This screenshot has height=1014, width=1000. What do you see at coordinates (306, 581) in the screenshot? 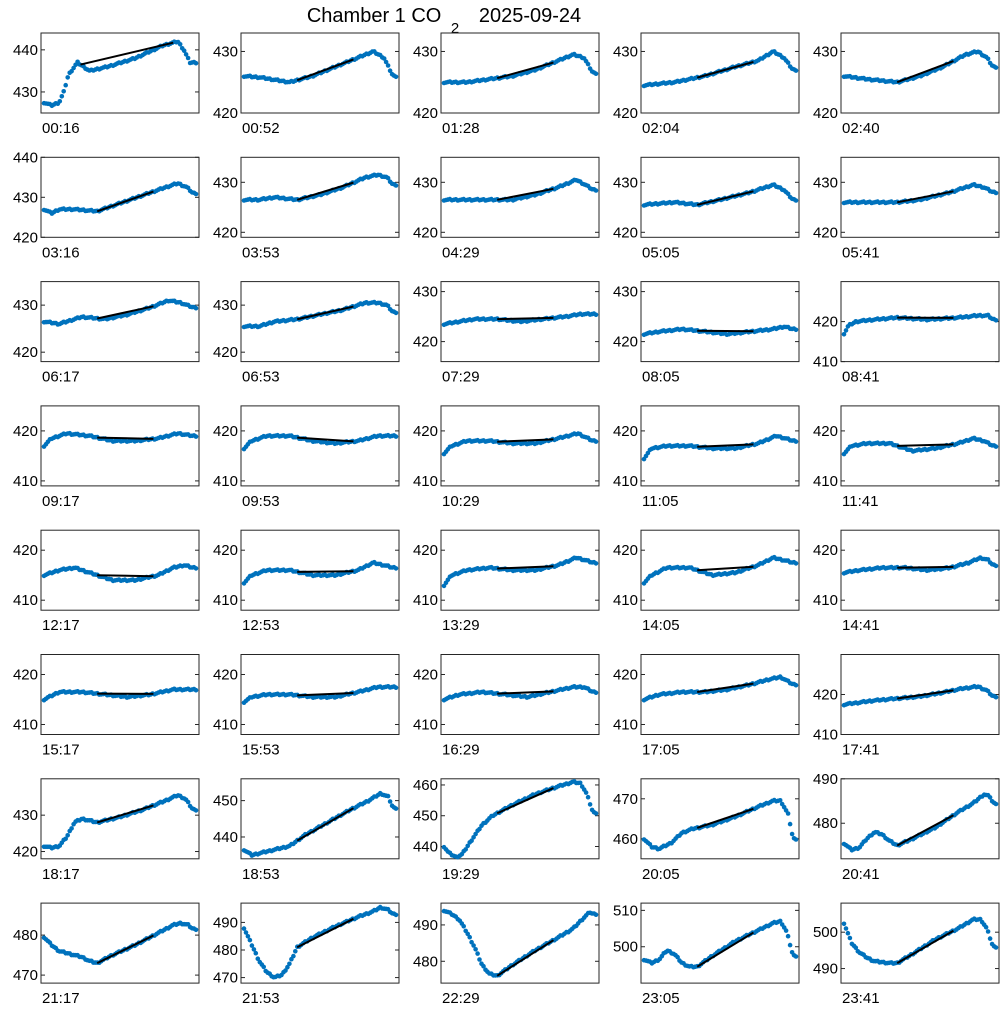
I see `subplot-12:53: 410 420 12:53` at bounding box center [306, 581].